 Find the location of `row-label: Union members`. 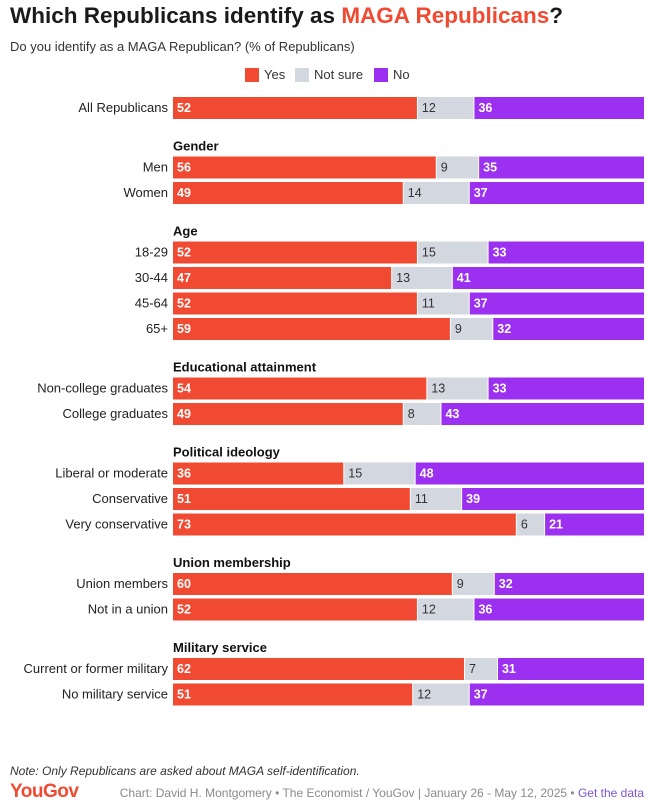

row-label: Union members is located at coordinates (122, 583).